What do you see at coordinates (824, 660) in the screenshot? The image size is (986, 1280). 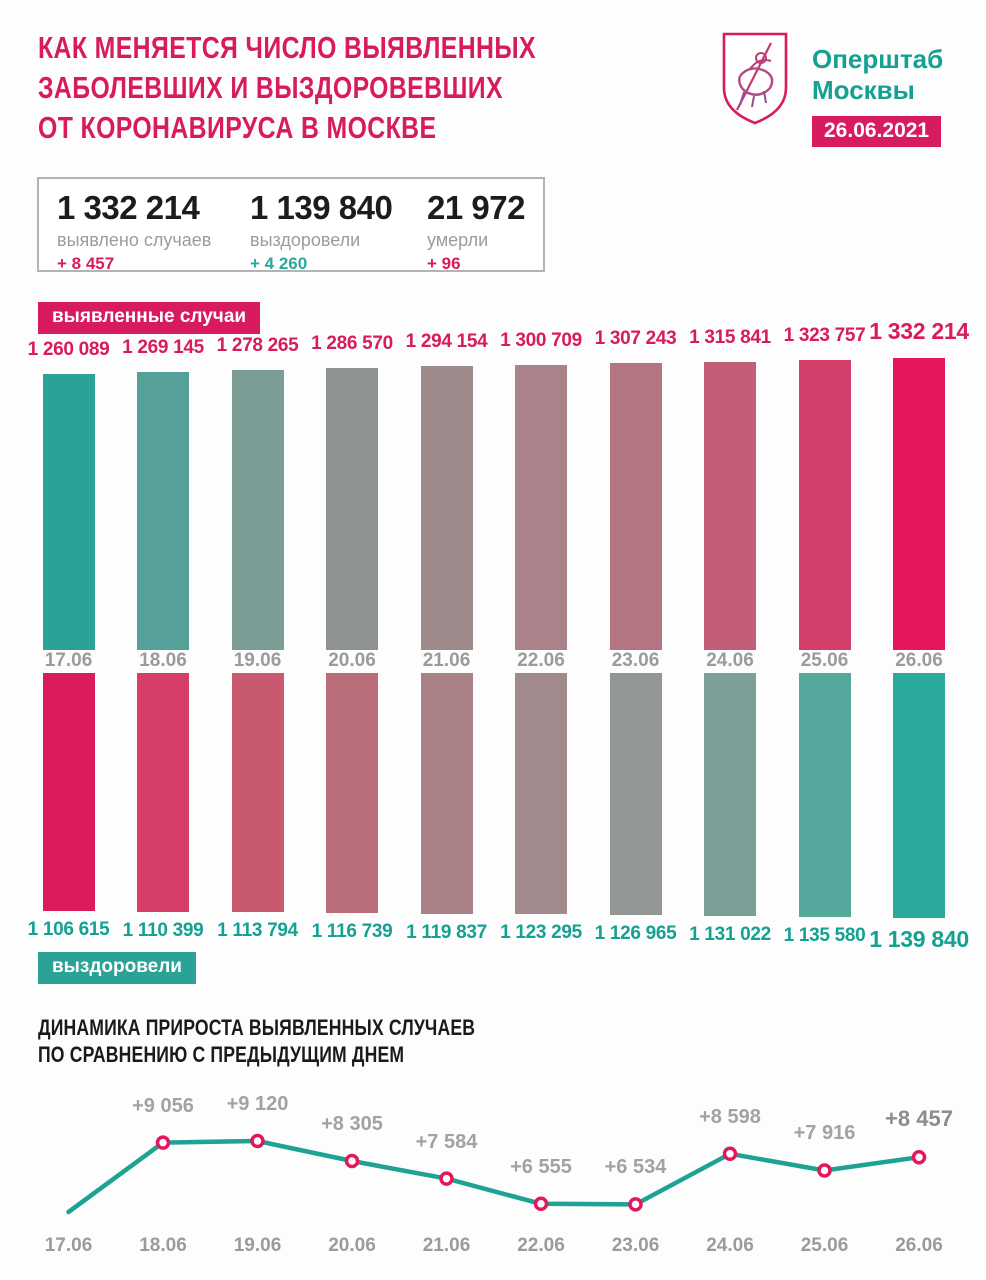 I see `date-label-25.06: 25.06` at bounding box center [824, 660].